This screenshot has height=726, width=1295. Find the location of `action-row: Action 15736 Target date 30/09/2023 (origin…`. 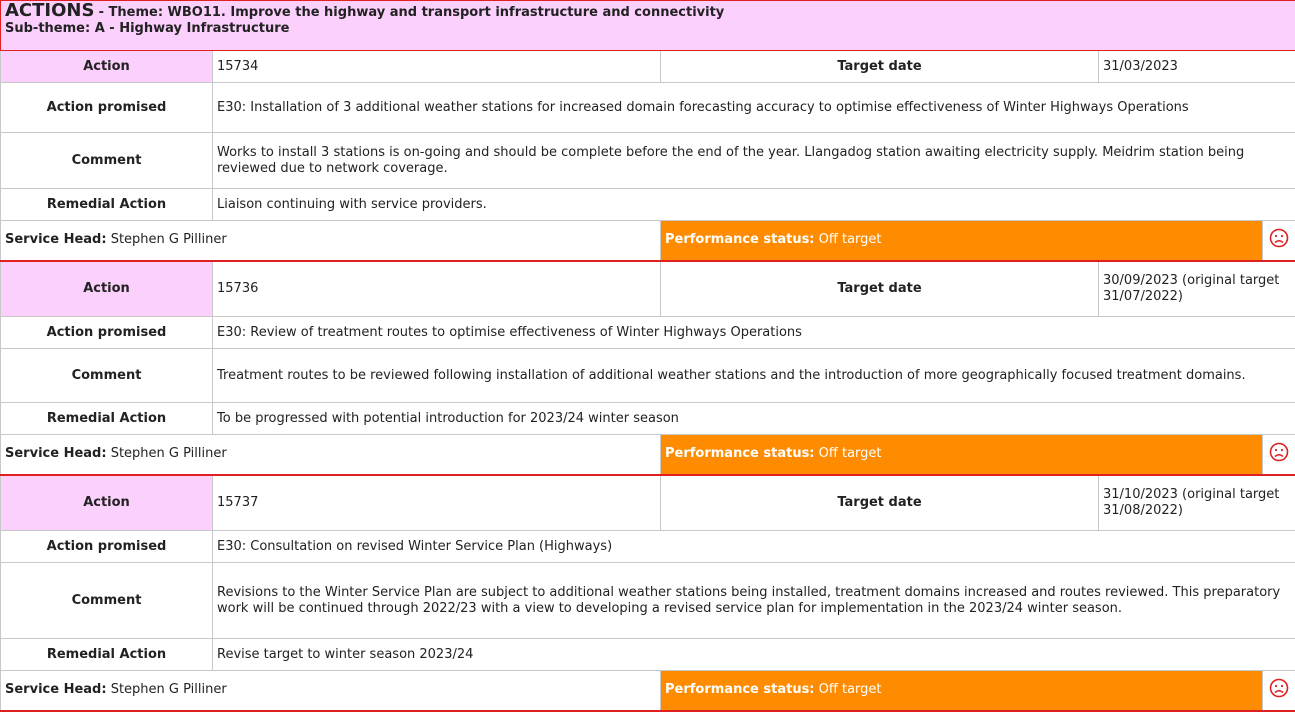

action-row: Action 15736 Target date 30/09/2023 (origin… is located at coordinates (647, 288).